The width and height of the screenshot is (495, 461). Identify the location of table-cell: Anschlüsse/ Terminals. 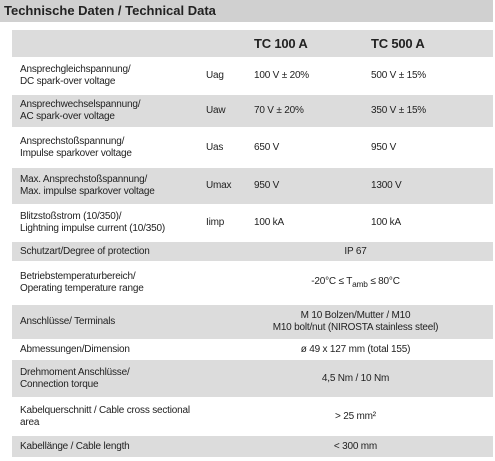
(105, 322).